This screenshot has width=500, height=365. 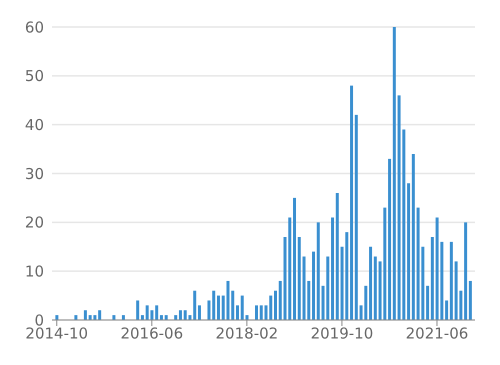 What do you see at coordinates (34, 271) in the screenshot?
I see `y-tick-label: 10` at bounding box center [34, 271].